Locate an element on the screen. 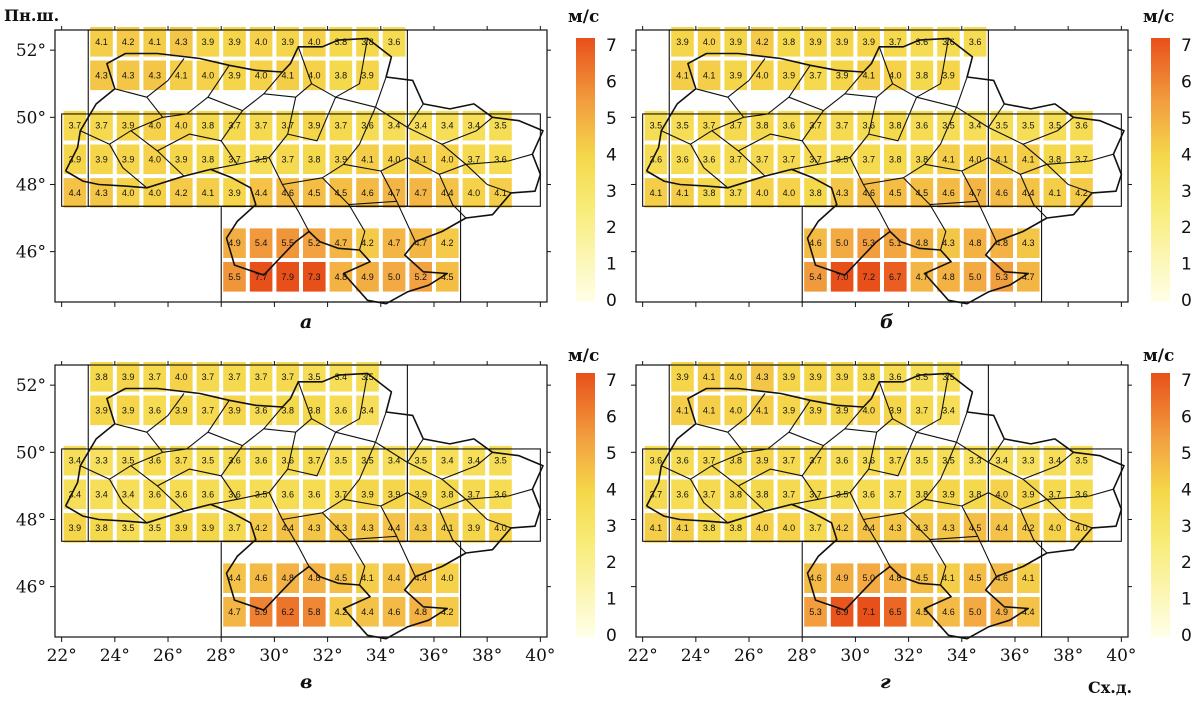 The image size is (1199, 701). grid-cell-value: 5.3 is located at coordinates (868, 243).